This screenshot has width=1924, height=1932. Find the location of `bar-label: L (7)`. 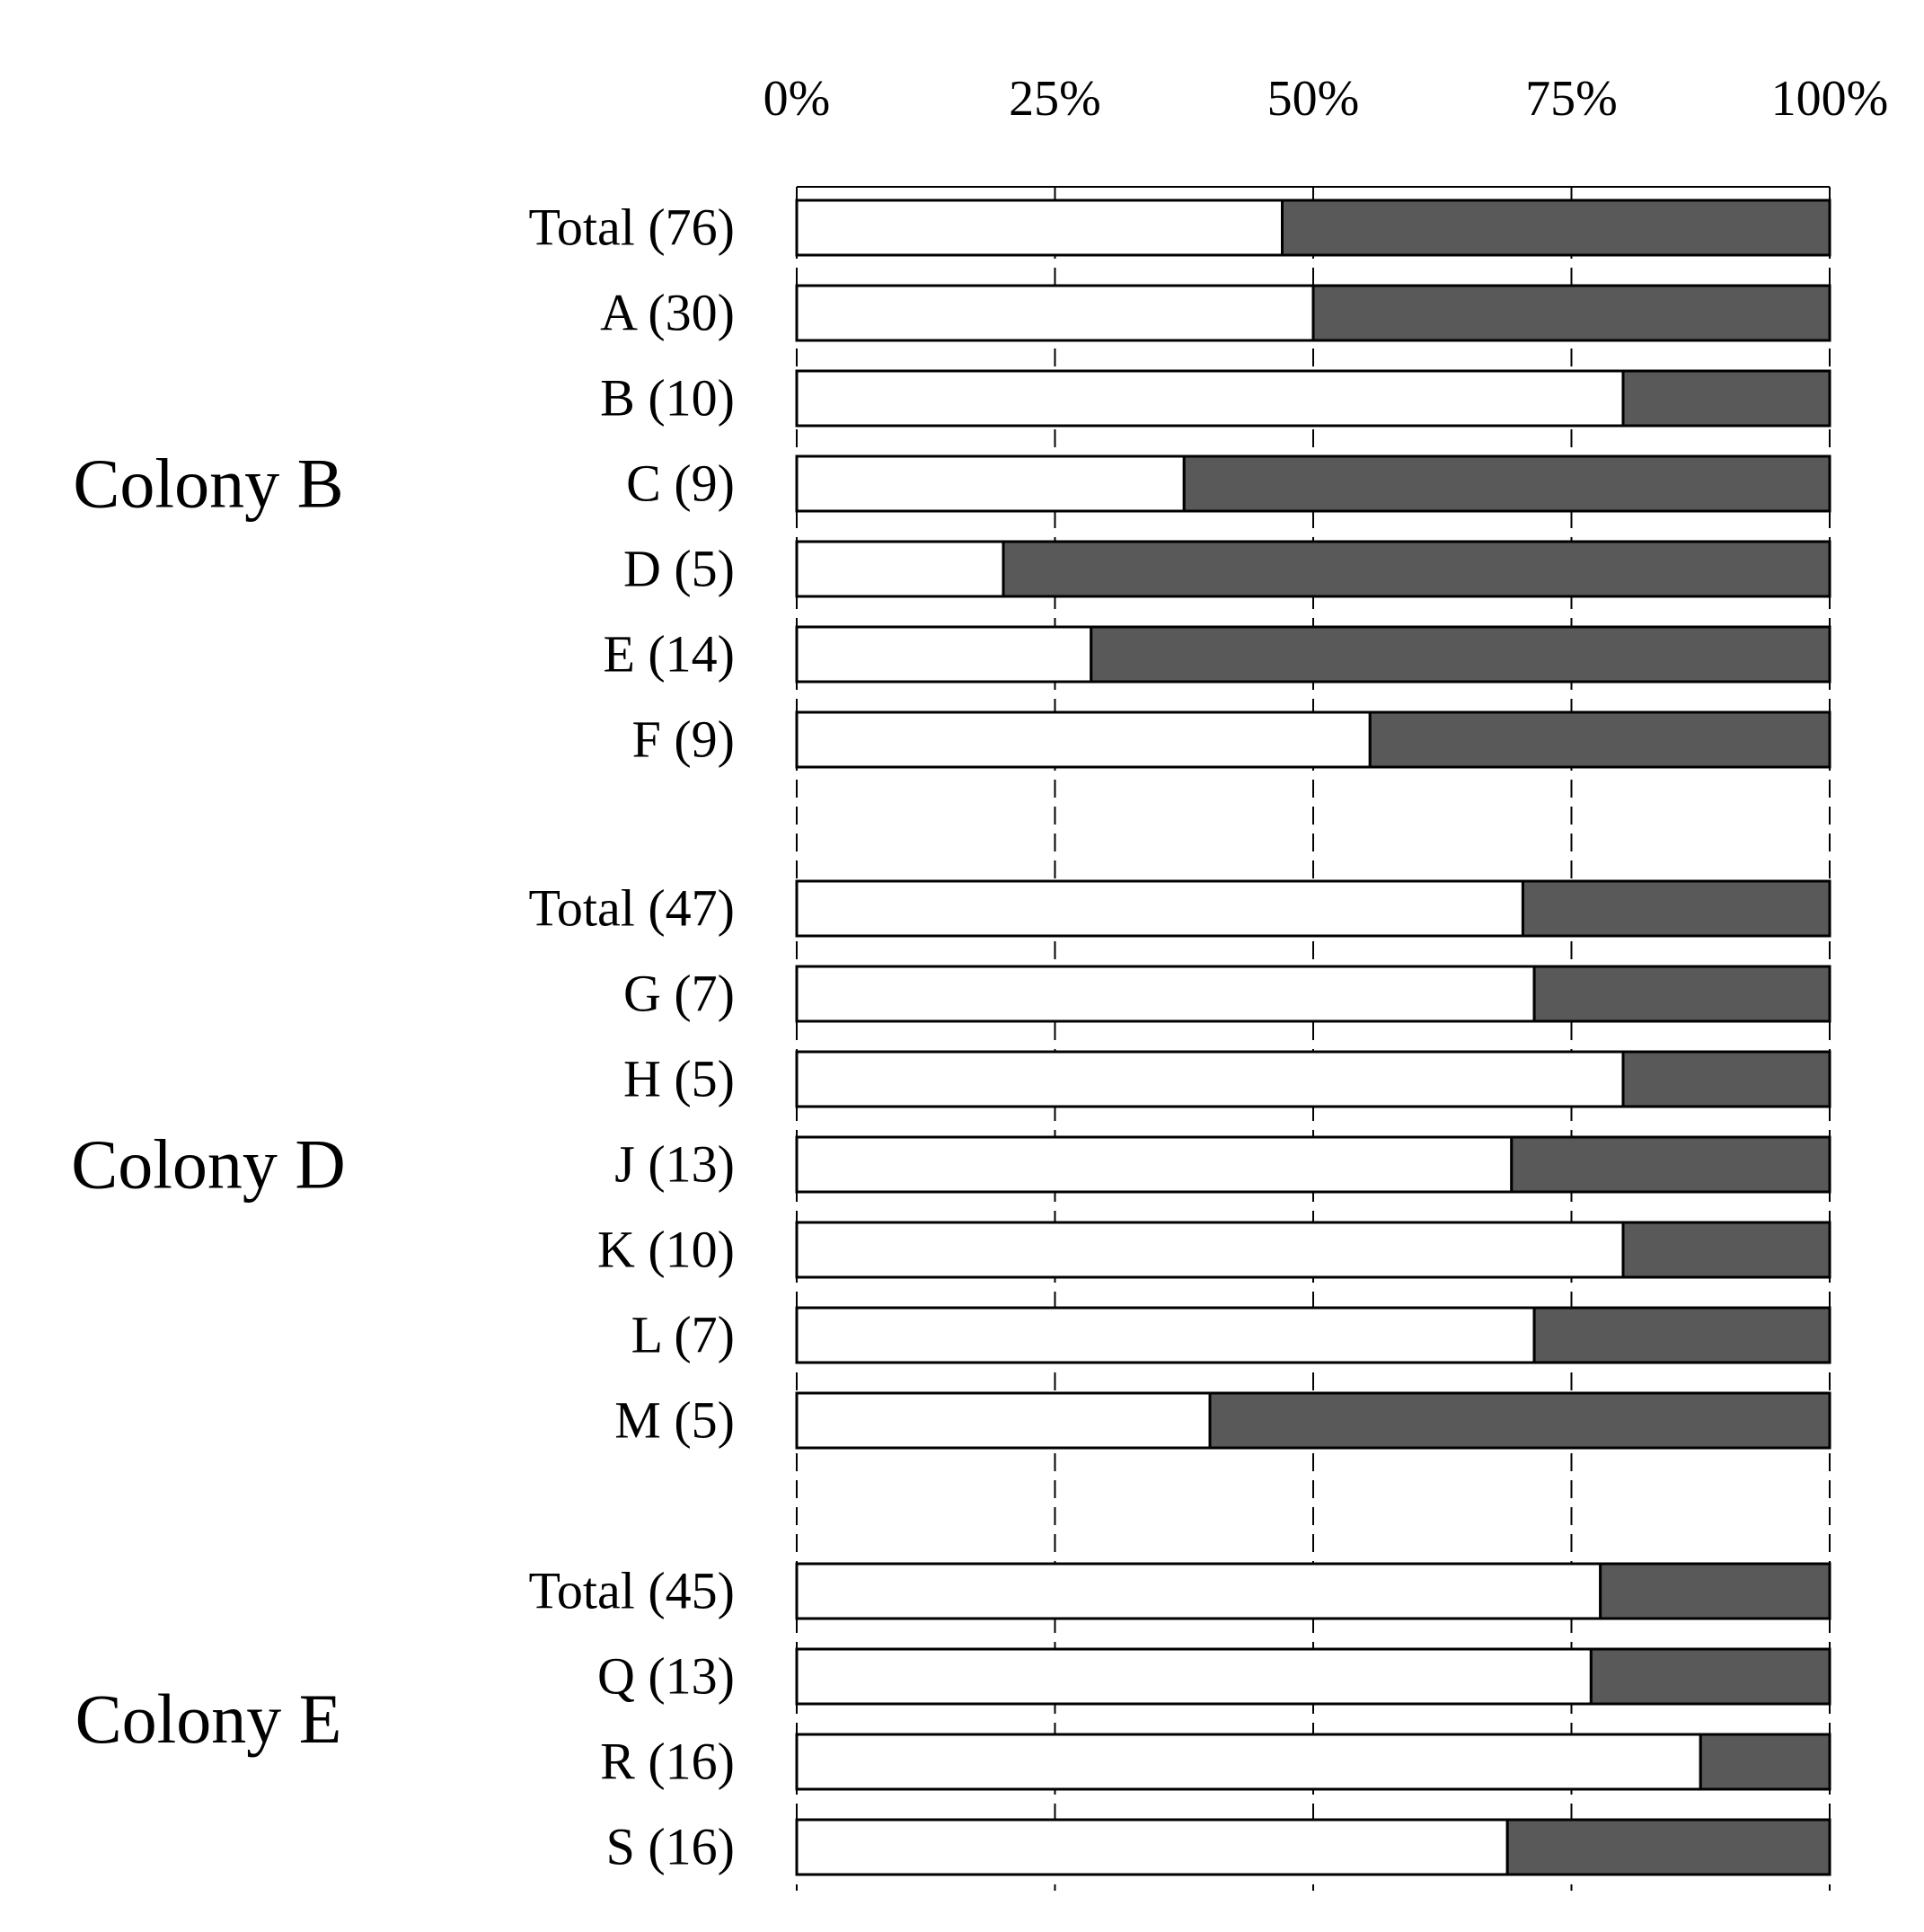

bar-label: L (7) is located at coordinates (683, 1335).